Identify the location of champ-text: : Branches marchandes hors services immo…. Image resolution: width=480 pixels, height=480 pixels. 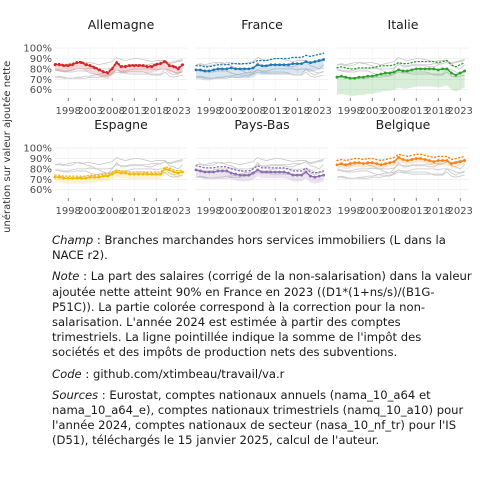
(249, 248).